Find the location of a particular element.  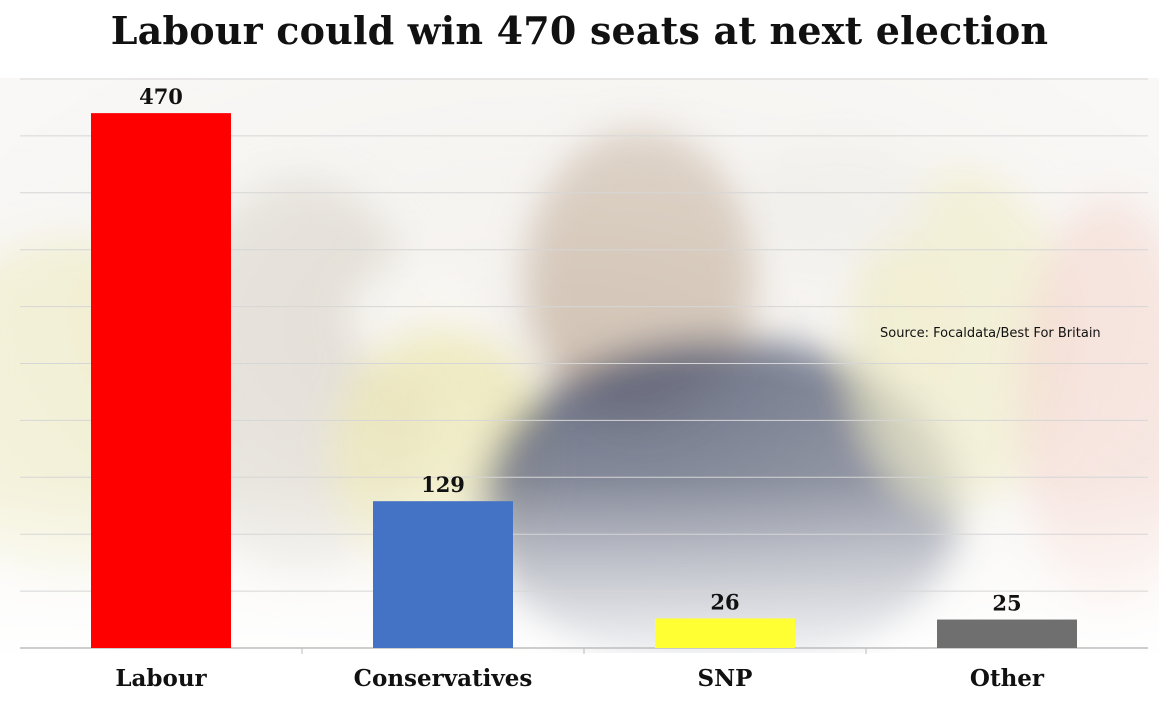

bar-labour is located at coordinates (161, 380).